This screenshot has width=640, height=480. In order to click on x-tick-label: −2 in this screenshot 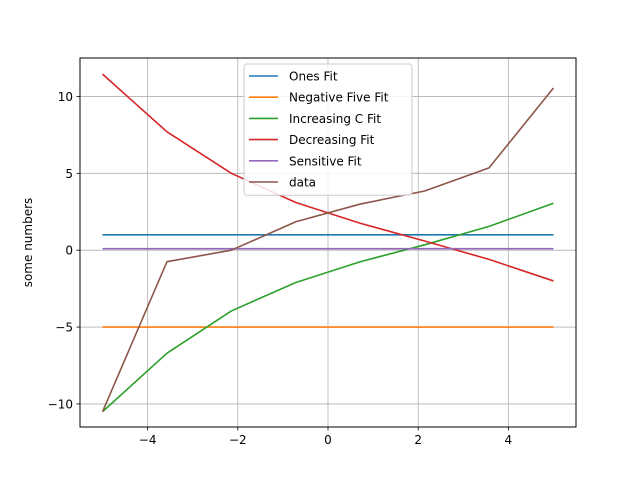, I will do `click(238, 440)`.